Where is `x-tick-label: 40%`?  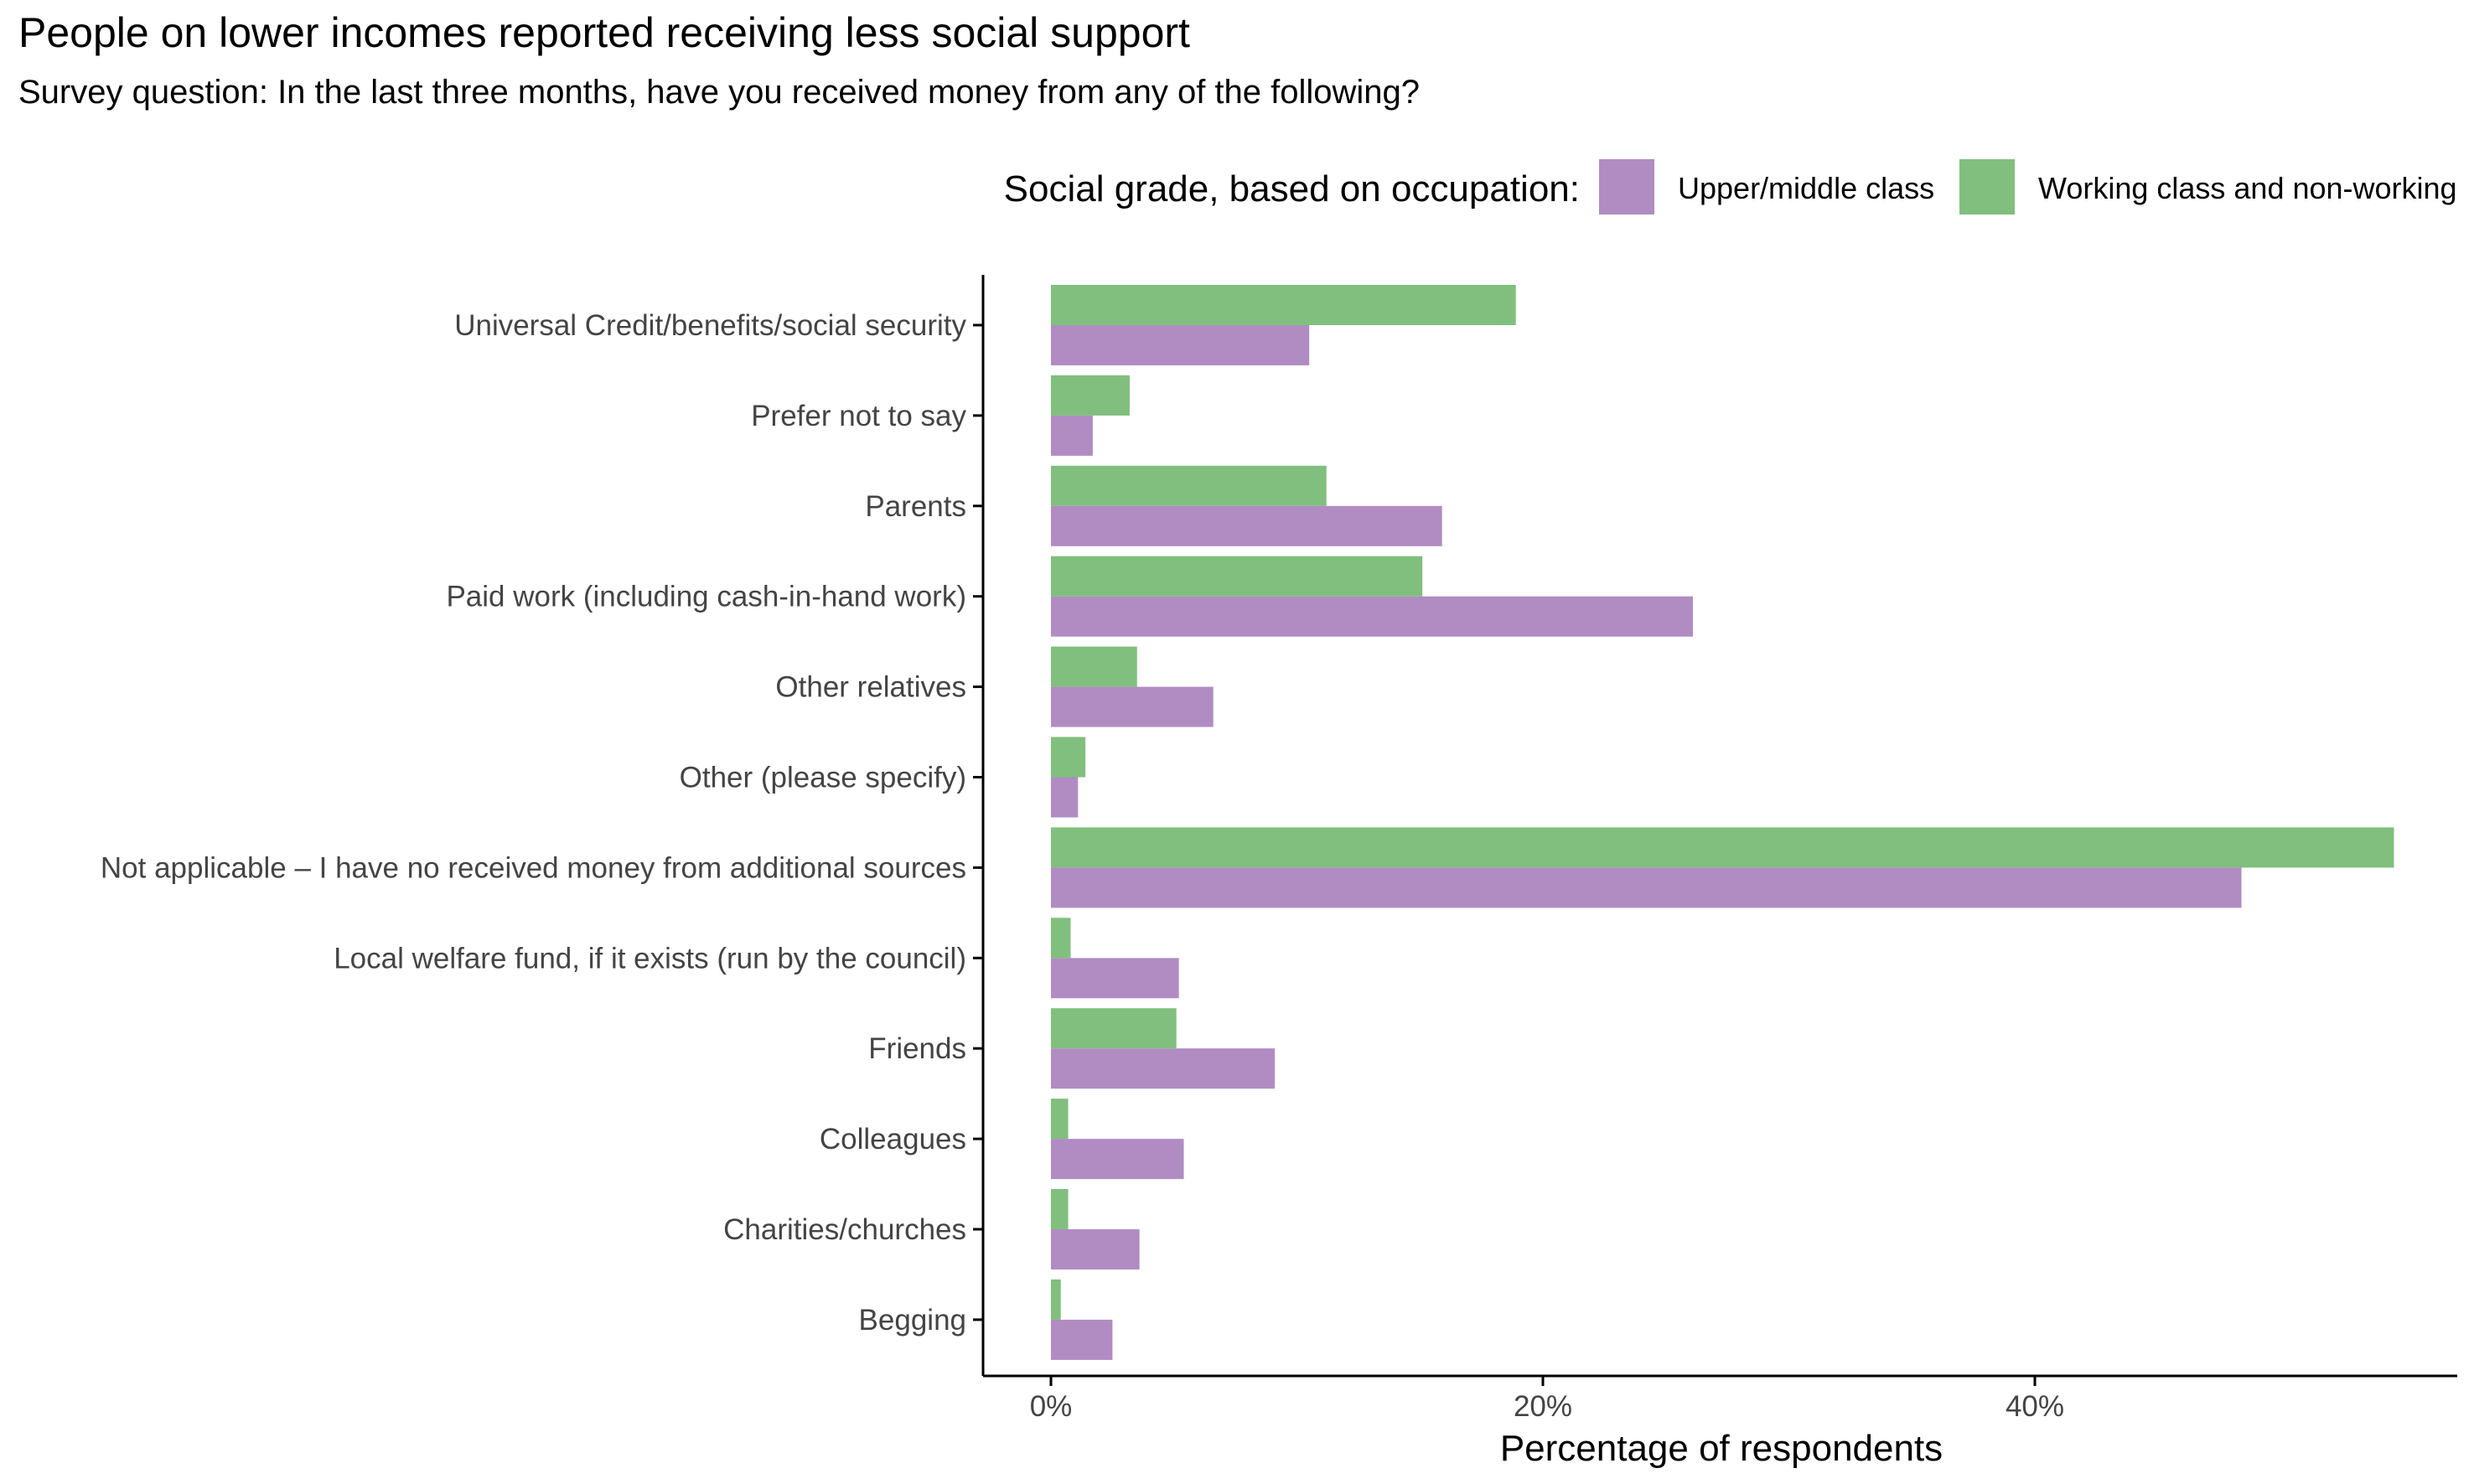 x-tick-label: 40% is located at coordinates (2035, 1406).